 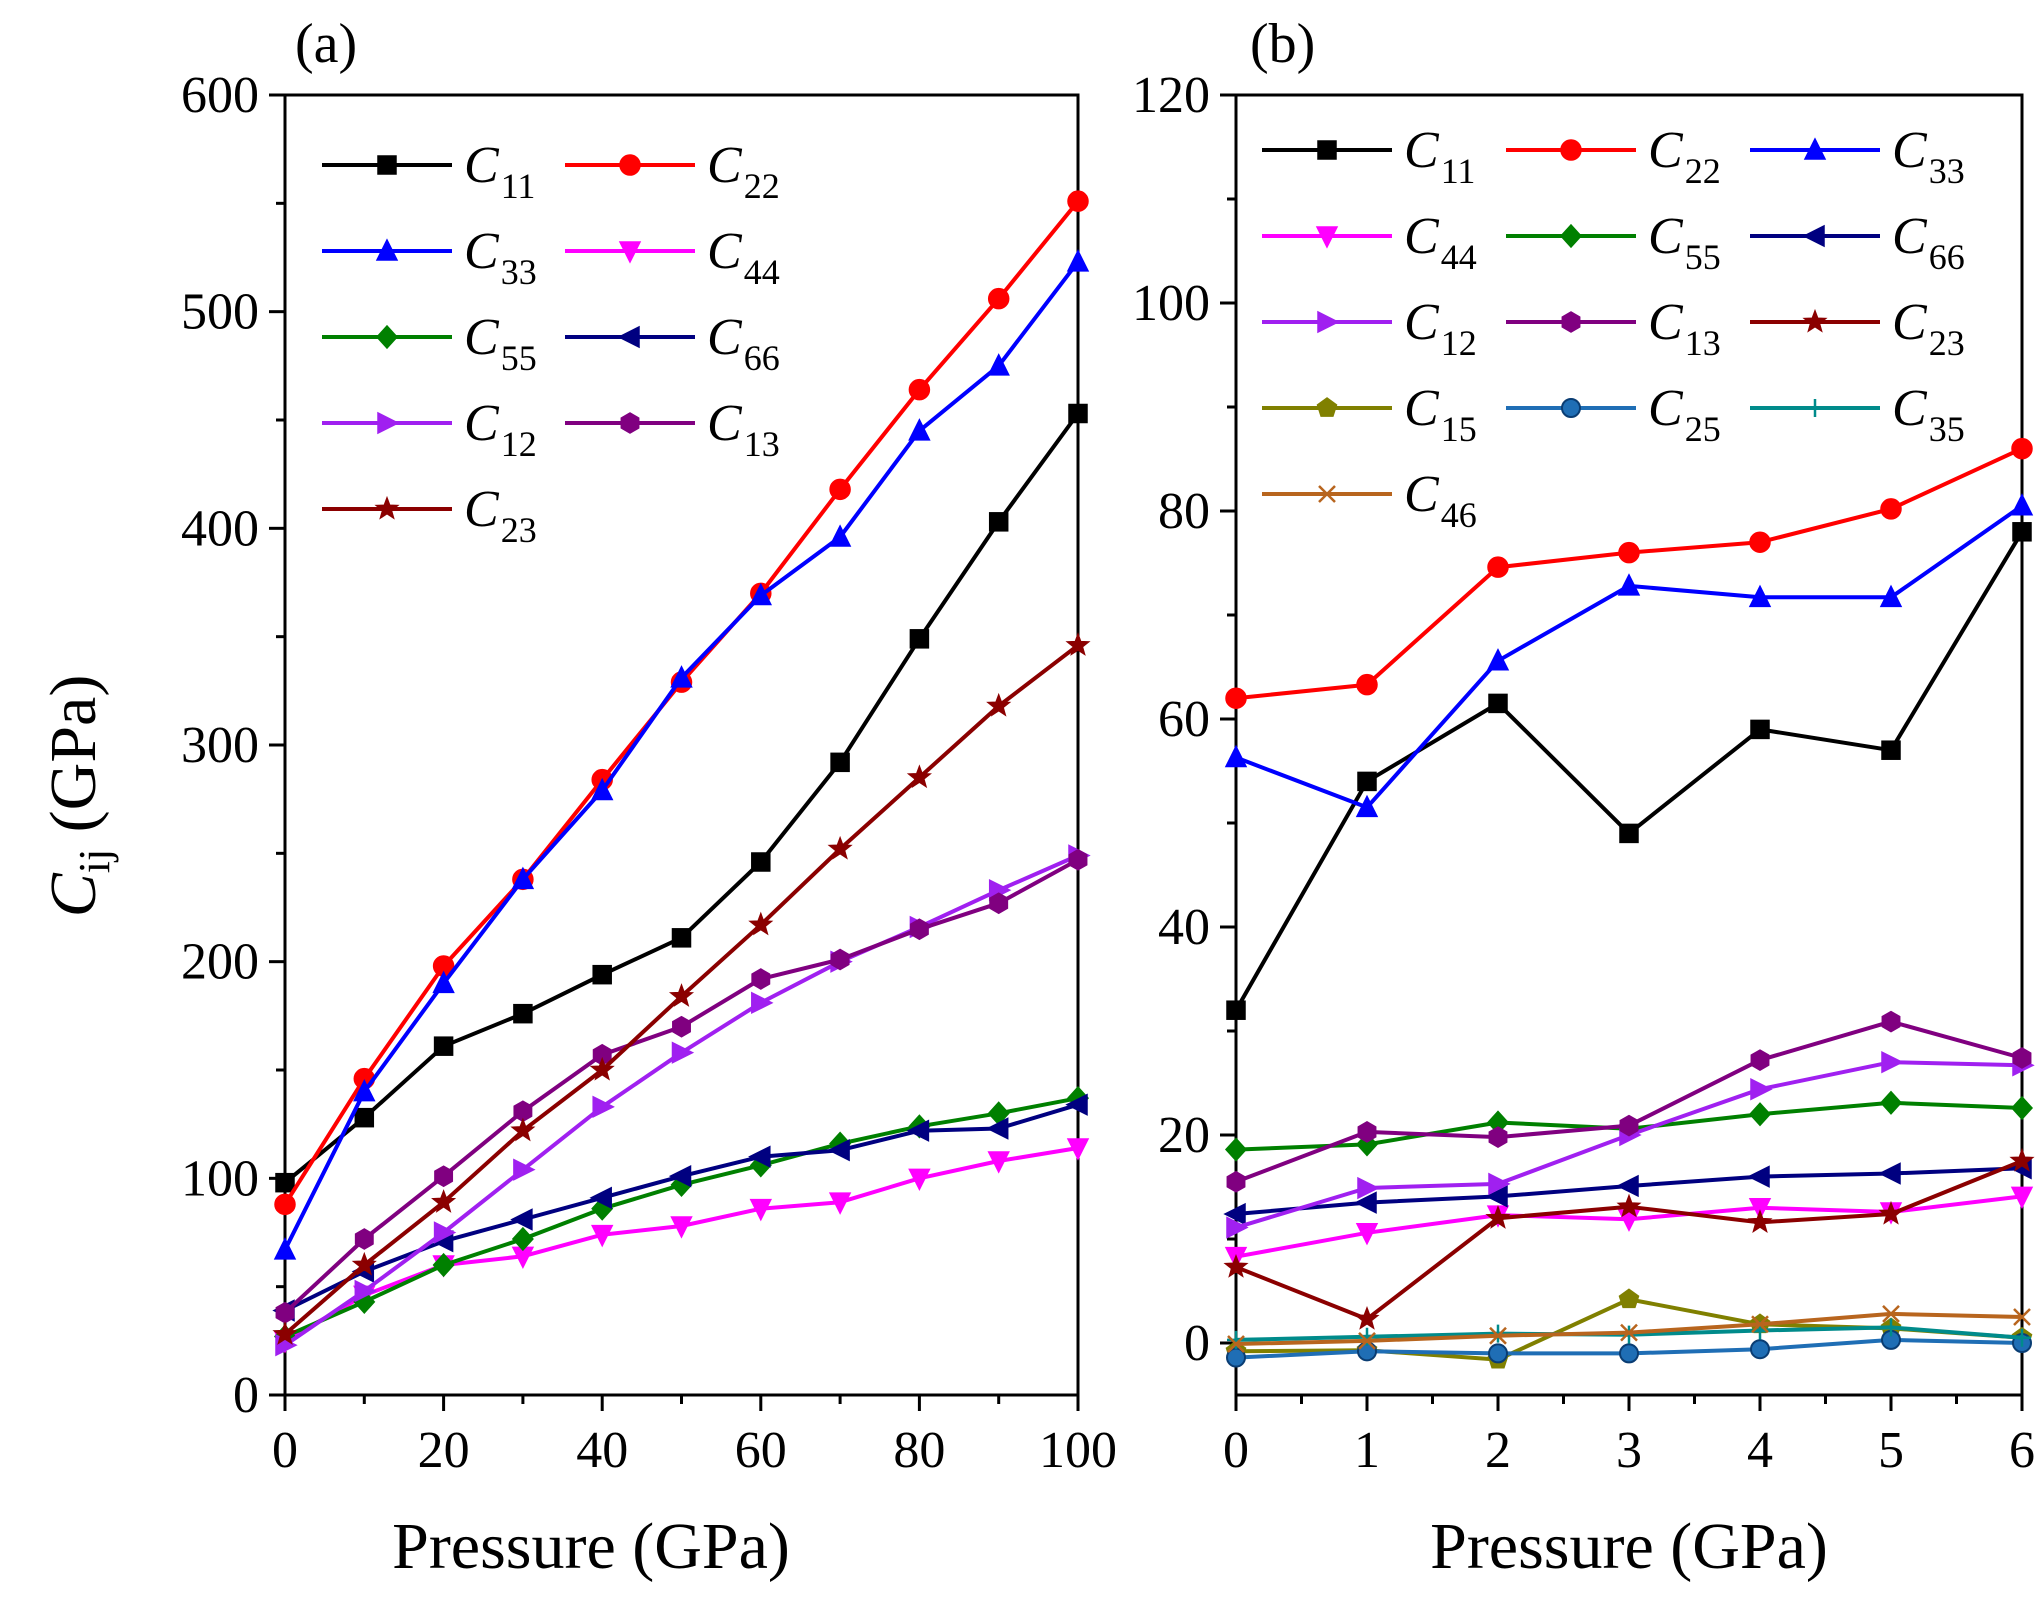 I want to click on panel-b-series-c66, so click(x=1627, y=1191).